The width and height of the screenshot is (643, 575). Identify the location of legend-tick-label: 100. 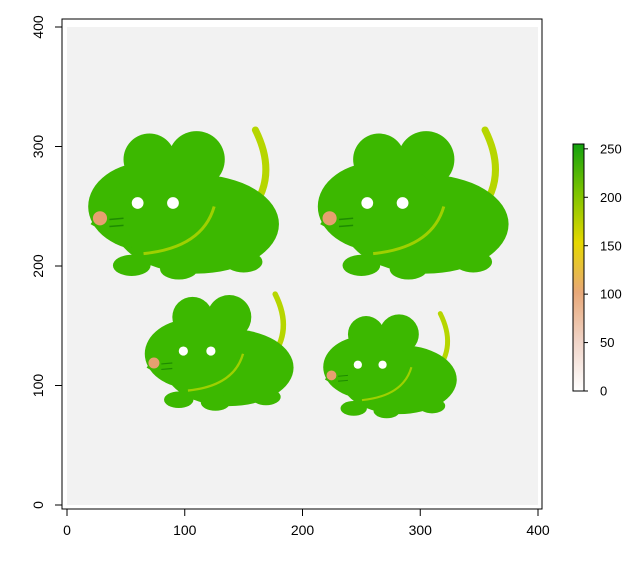
(611, 294).